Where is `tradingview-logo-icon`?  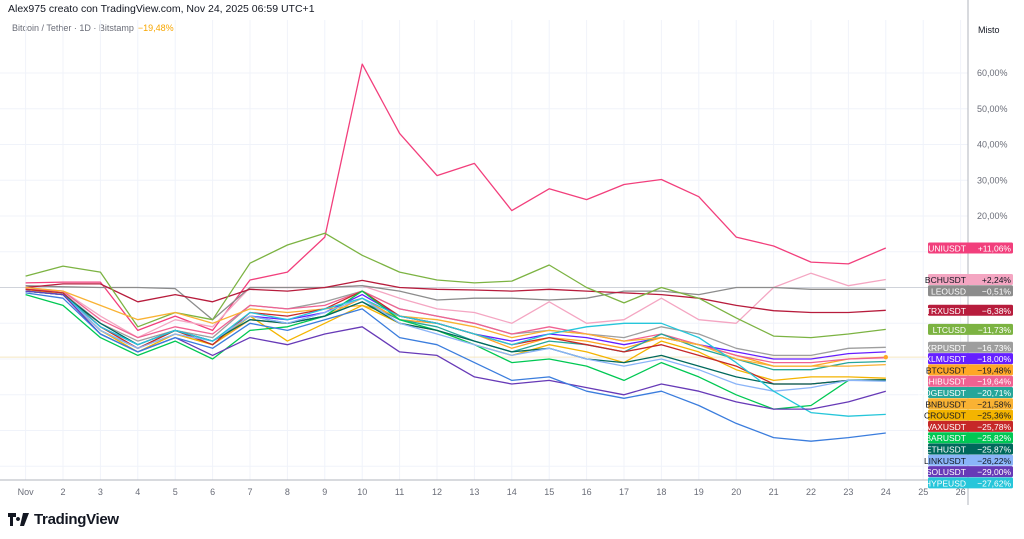 tradingview-logo-icon is located at coordinates (18, 519).